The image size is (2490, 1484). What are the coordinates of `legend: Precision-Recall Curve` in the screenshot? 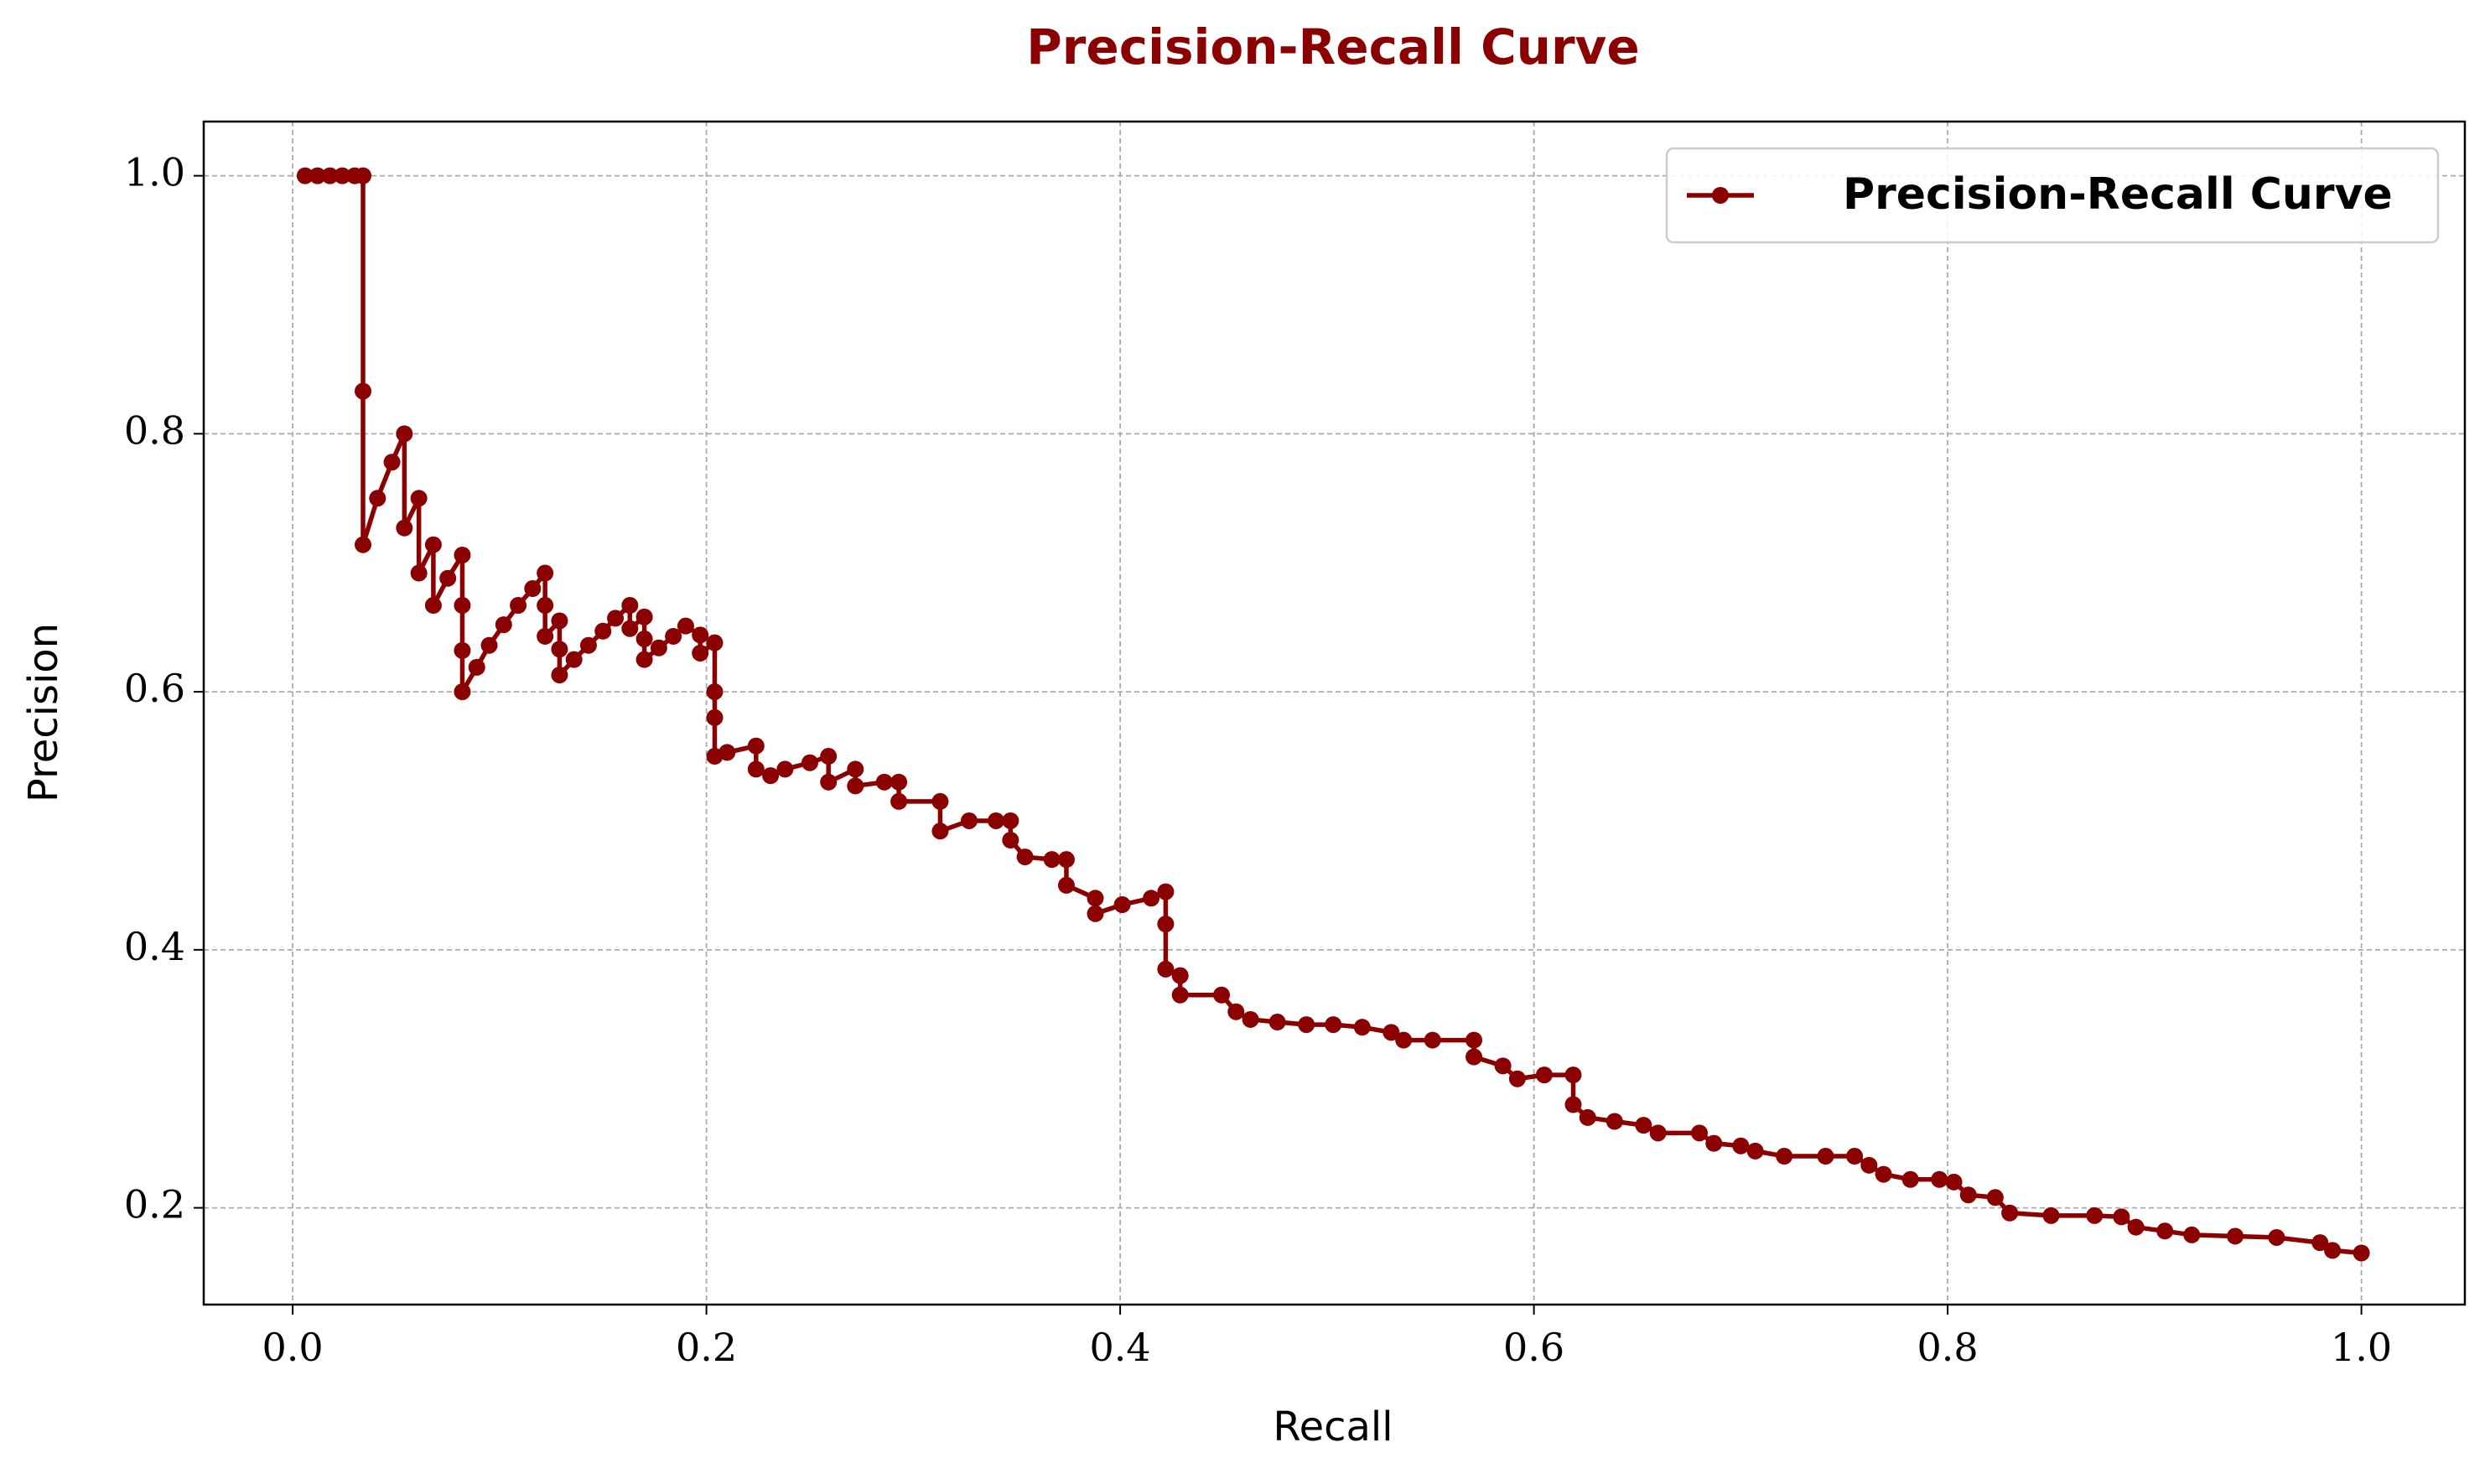 It's located at (2052, 195).